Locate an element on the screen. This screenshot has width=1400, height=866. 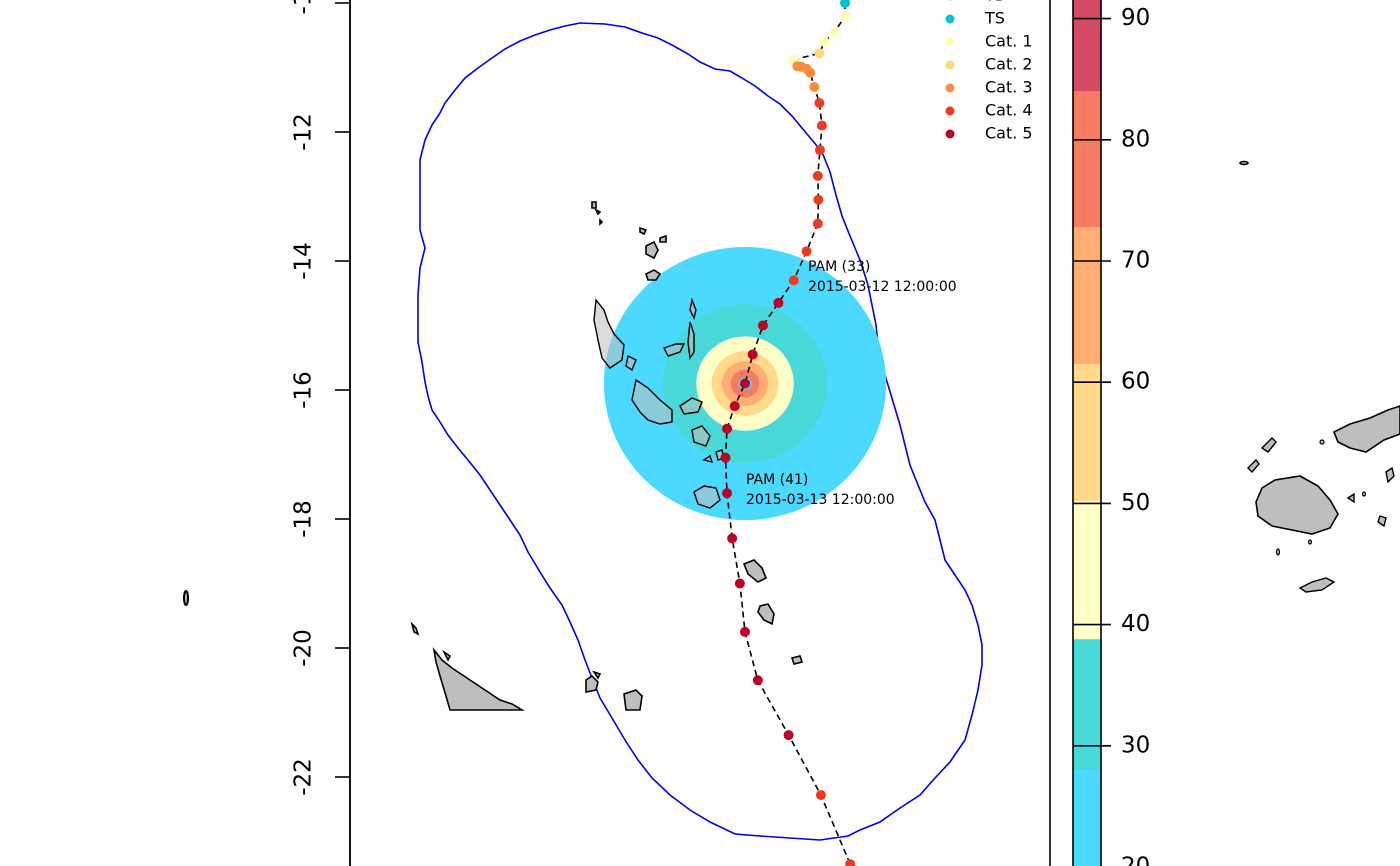
colorbar-tick-label-6: 80 is located at coordinates (1135, 139).